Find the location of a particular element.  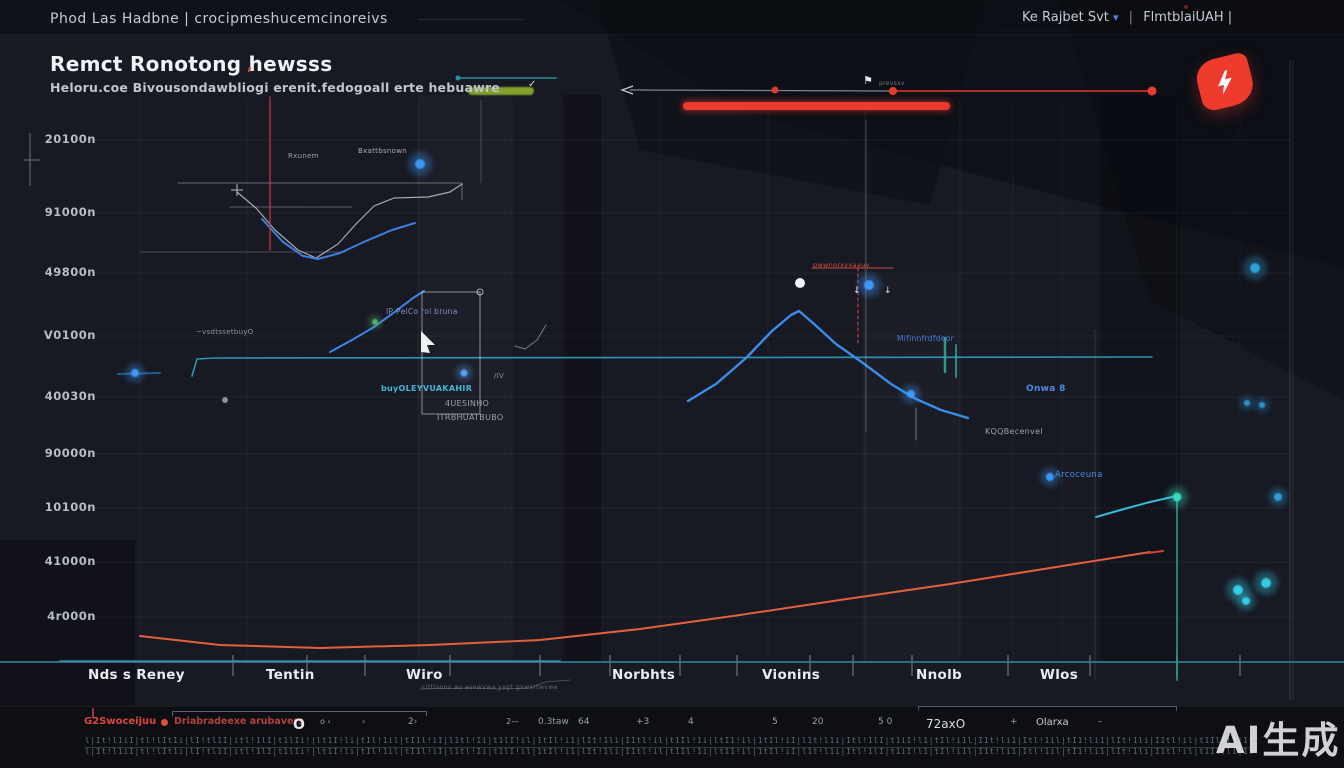

teal-marker-dot is located at coordinates (1177, 497).